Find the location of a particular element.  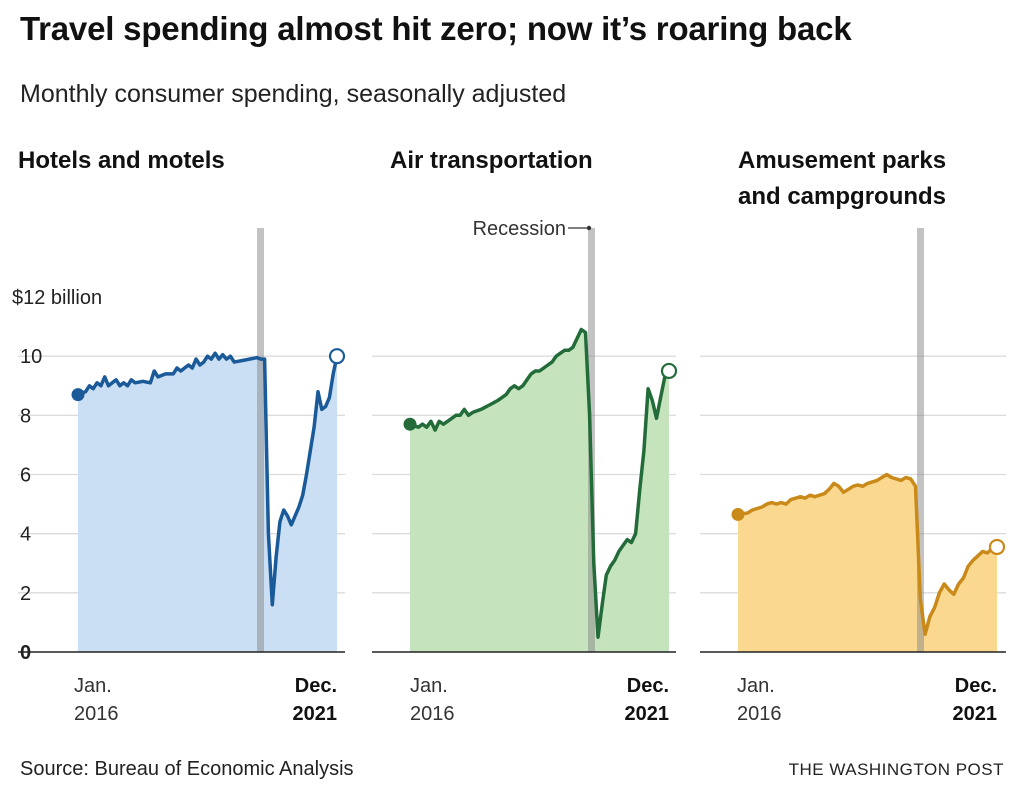

panel-title-line: Amusement parks is located at coordinates (842, 160).